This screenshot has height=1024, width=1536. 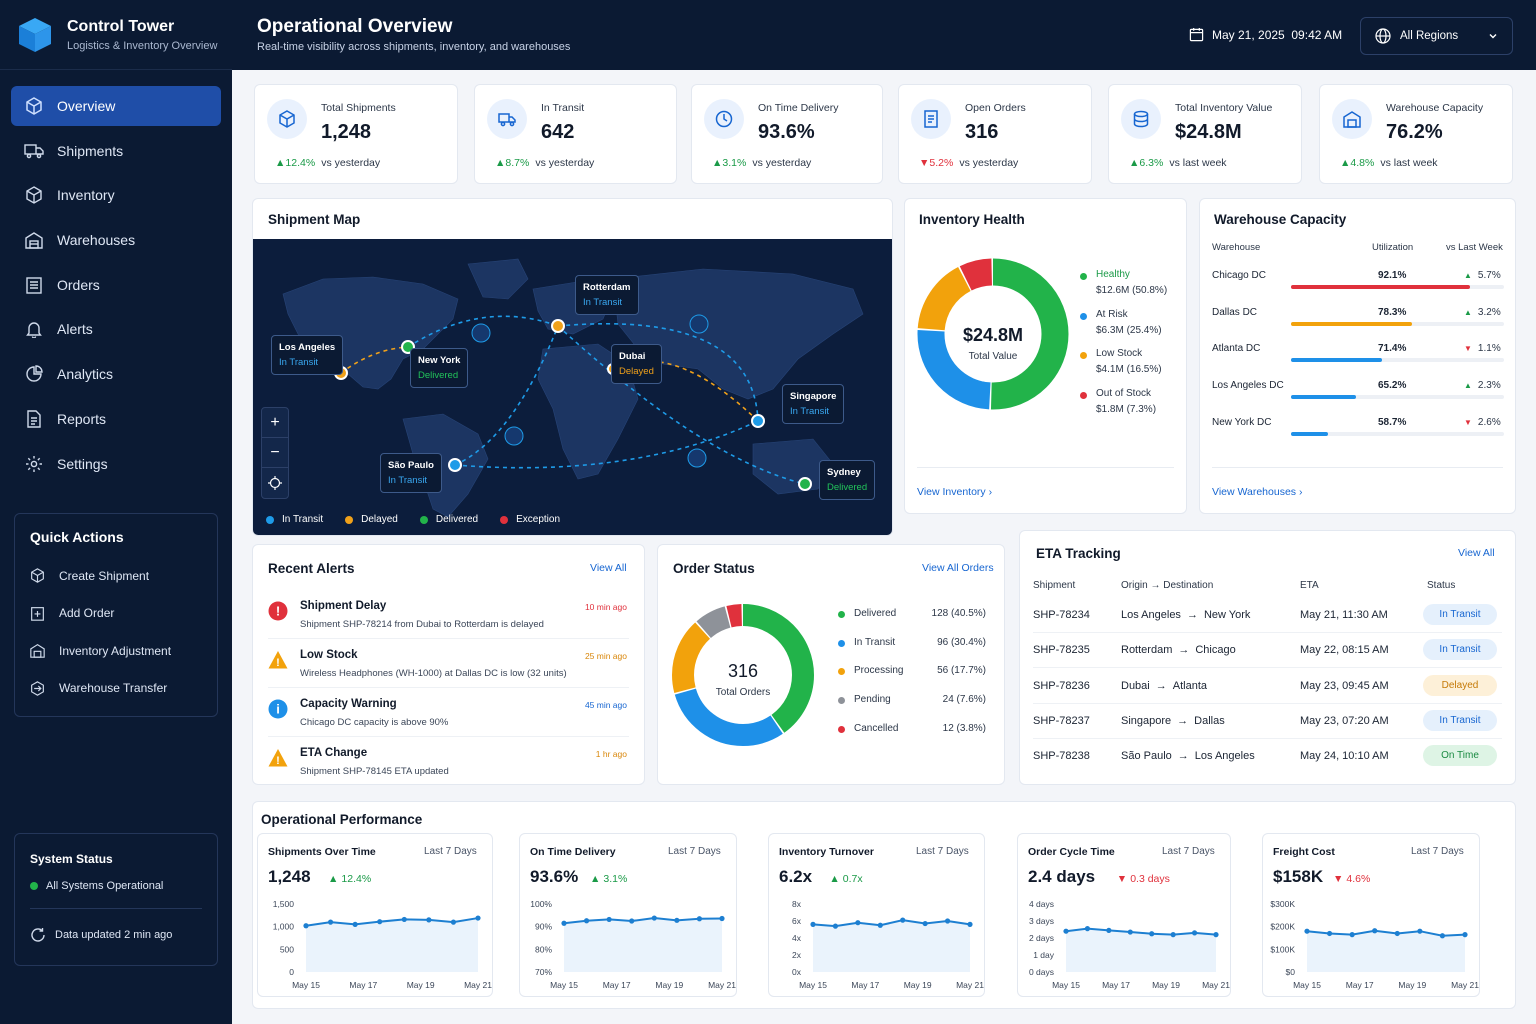 I want to click on trend-down-icon: ▼, so click(x=1122, y=879).